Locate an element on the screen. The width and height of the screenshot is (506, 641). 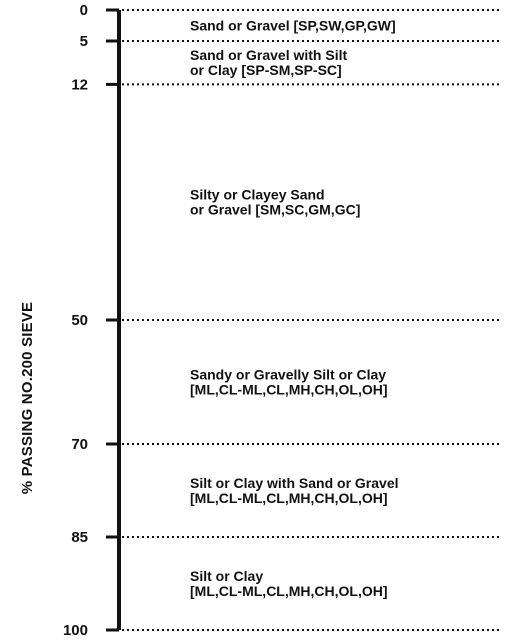
tick-label-85: 85 is located at coordinates (79, 537).